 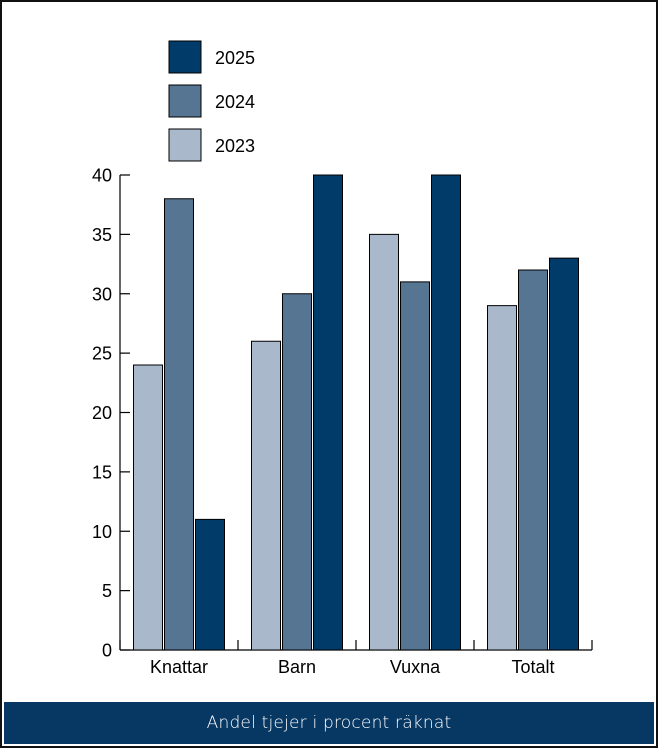 I want to click on x-category-label: Totalt, so click(x=532, y=667).